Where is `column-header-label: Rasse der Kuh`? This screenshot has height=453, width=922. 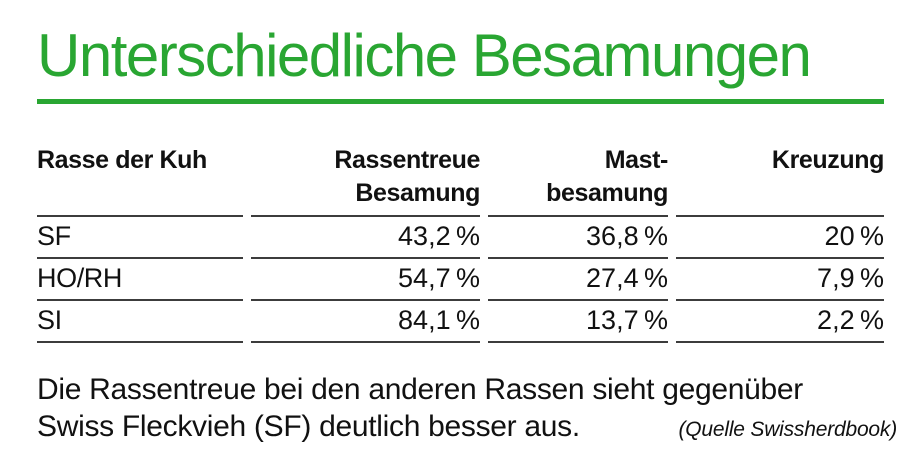 column-header-label: Rasse der Kuh is located at coordinates (122, 160).